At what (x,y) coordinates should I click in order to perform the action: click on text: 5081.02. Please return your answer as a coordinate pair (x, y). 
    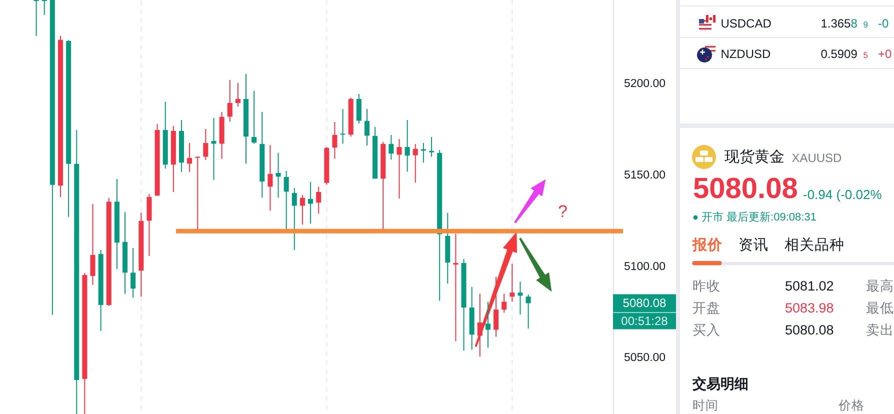
    Looking at the image, I should click on (809, 286).